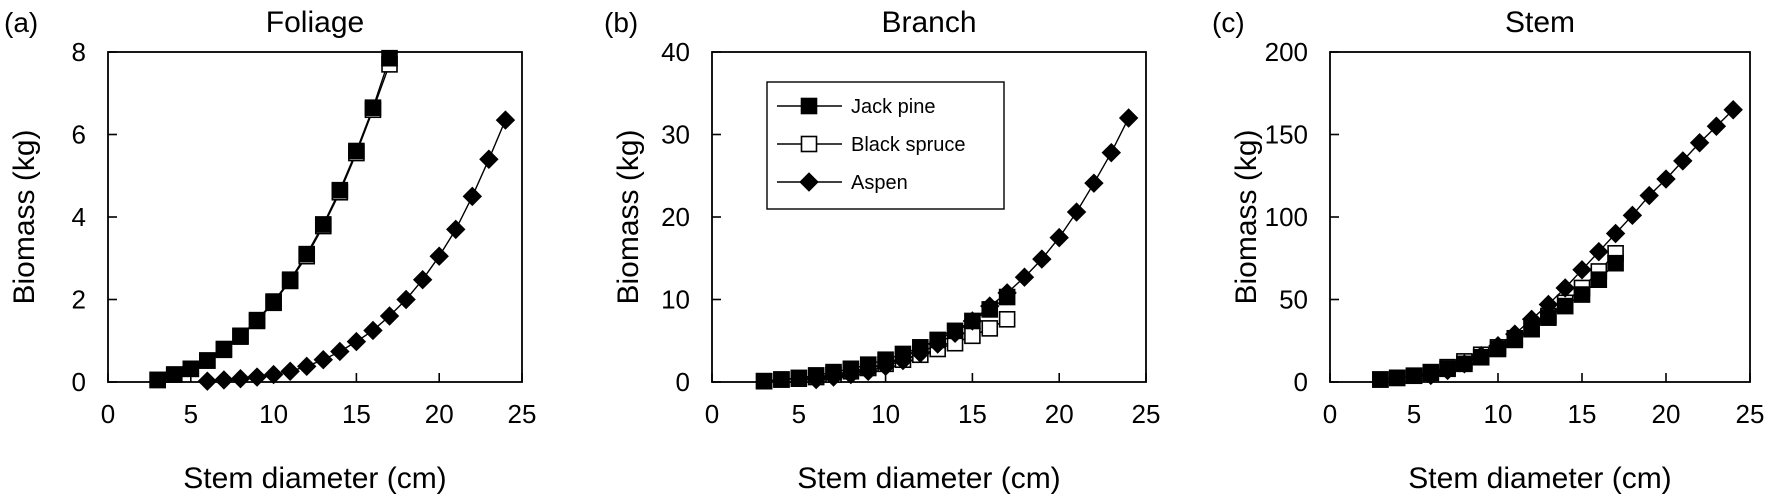 The width and height of the screenshot is (1773, 502). What do you see at coordinates (972, 414) in the screenshot?
I see `x-tick-label-2: 15` at bounding box center [972, 414].